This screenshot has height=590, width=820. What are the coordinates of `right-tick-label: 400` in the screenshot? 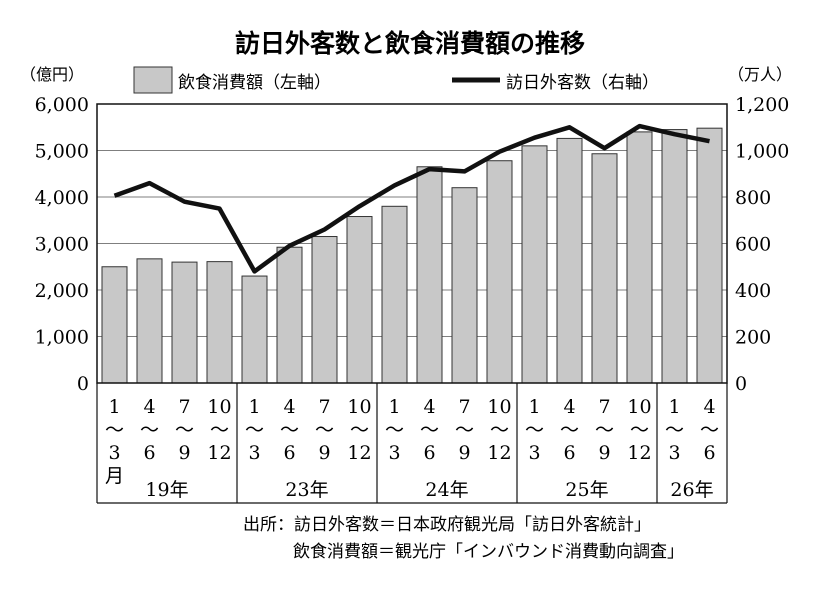 It's located at (753, 291).